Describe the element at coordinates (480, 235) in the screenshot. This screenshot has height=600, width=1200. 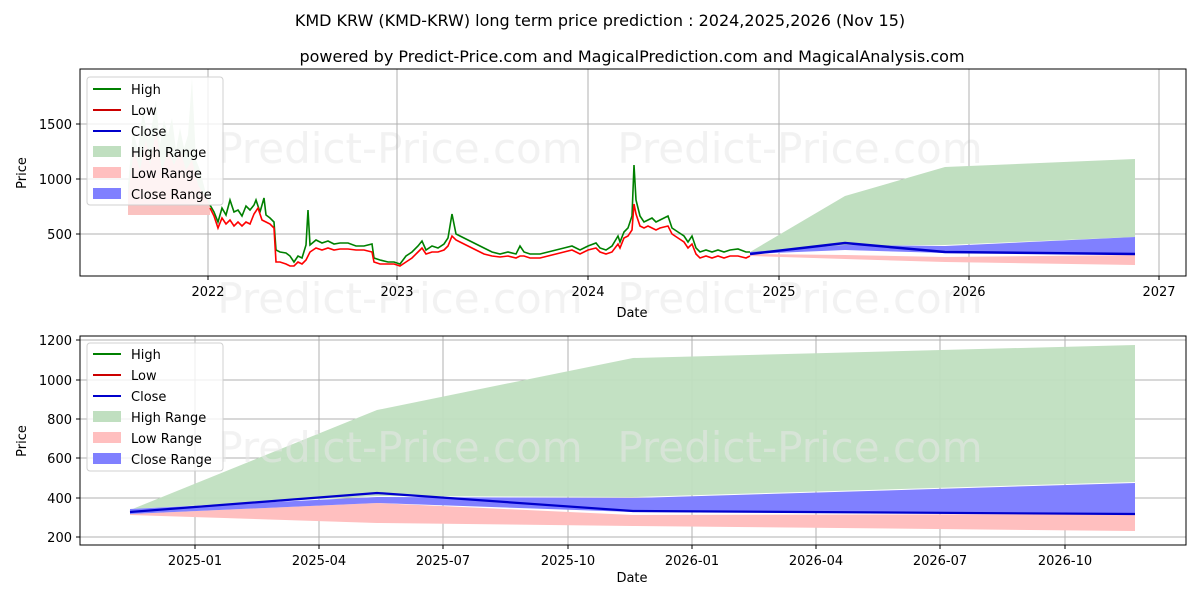
I see `top-history-low-line` at that location.